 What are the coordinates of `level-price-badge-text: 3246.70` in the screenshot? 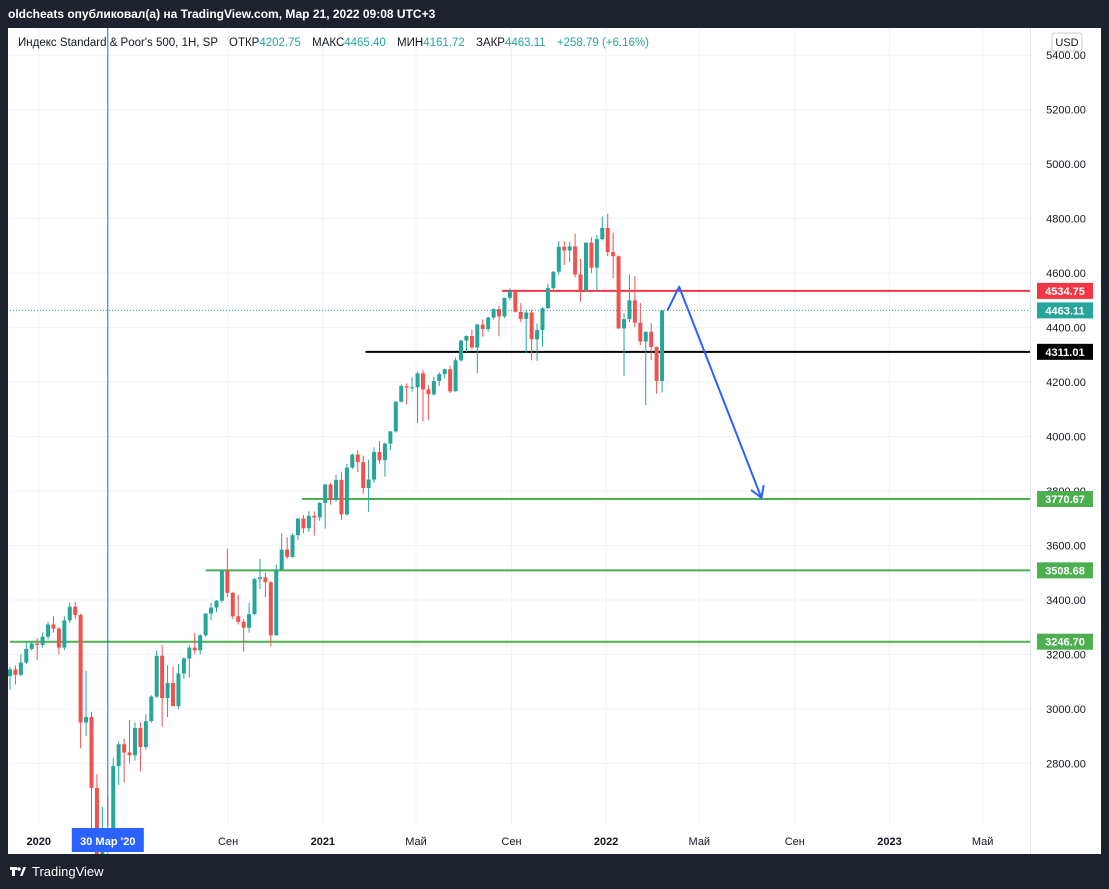 It's located at (1065, 643).